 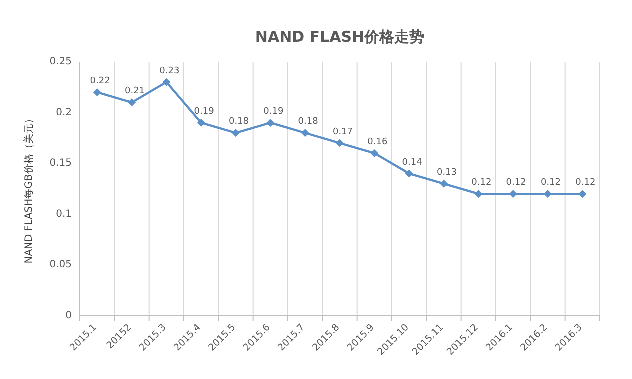 I want to click on y-tick-label: 0, so click(x=69, y=316).